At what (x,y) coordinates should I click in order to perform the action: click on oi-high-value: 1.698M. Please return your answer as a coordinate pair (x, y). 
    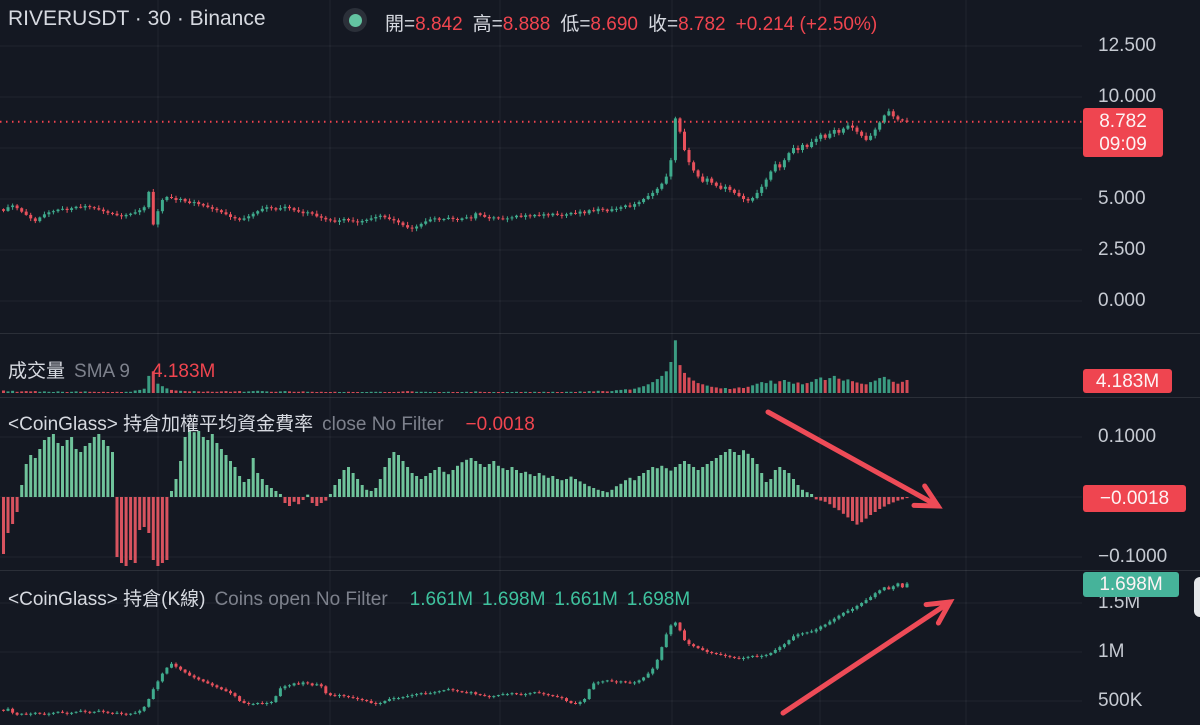
    Looking at the image, I should click on (514, 599).